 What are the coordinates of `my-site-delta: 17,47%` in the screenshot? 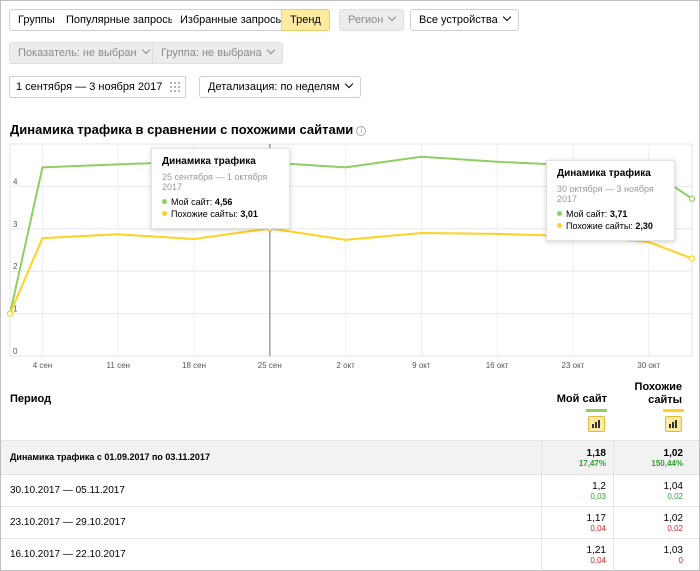 It's located at (592, 463).